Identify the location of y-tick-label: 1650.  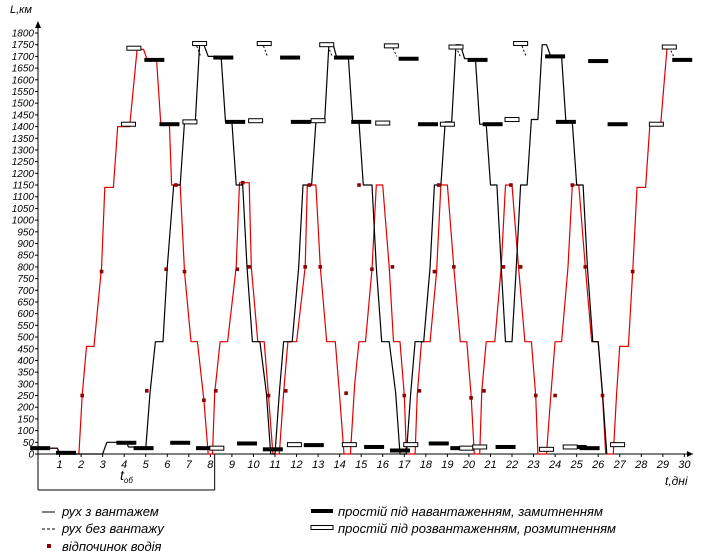
(23, 69).